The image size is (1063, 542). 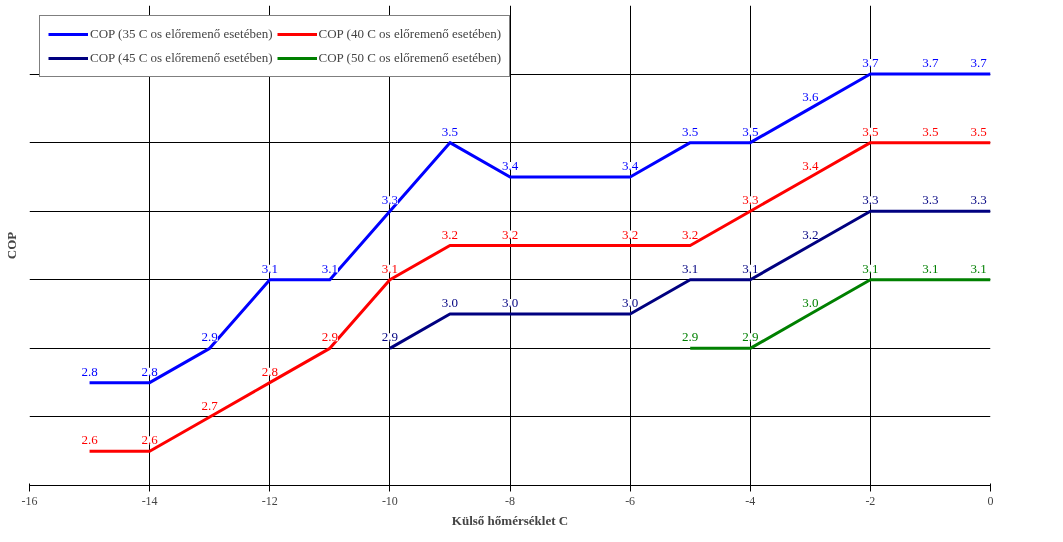 What do you see at coordinates (630, 500) in the screenshot?
I see `x-tick-label: -6` at bounding box center [630, 500].